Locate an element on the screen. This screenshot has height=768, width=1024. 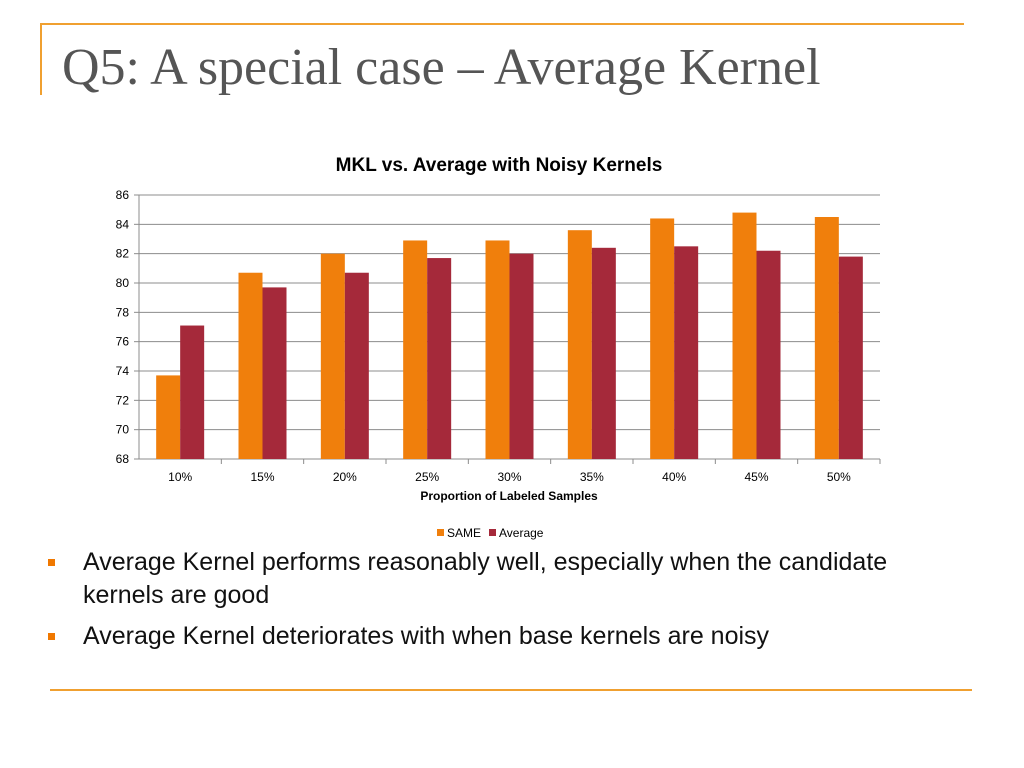
bar-average-10pct is located at coordinates (192, 392).